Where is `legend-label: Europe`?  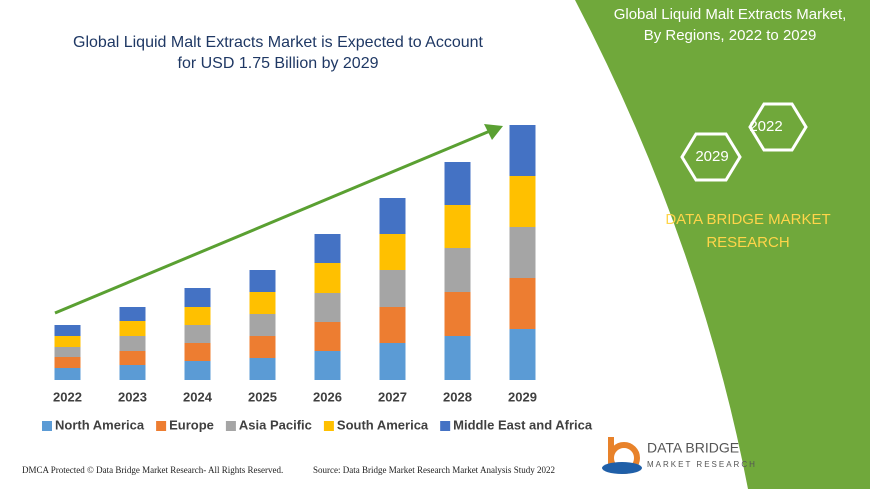
legend-label: Europe is located at coordinates (191, 424).